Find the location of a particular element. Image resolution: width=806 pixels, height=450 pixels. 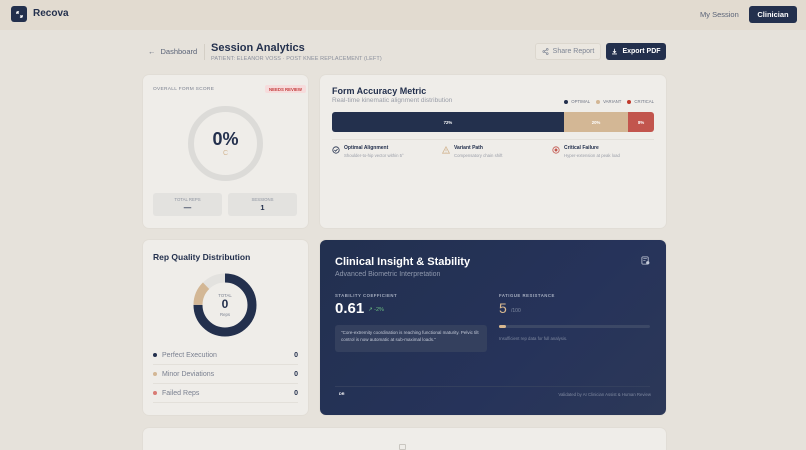

bar-segment-variant: 20% is located at coordinates (596, 122).